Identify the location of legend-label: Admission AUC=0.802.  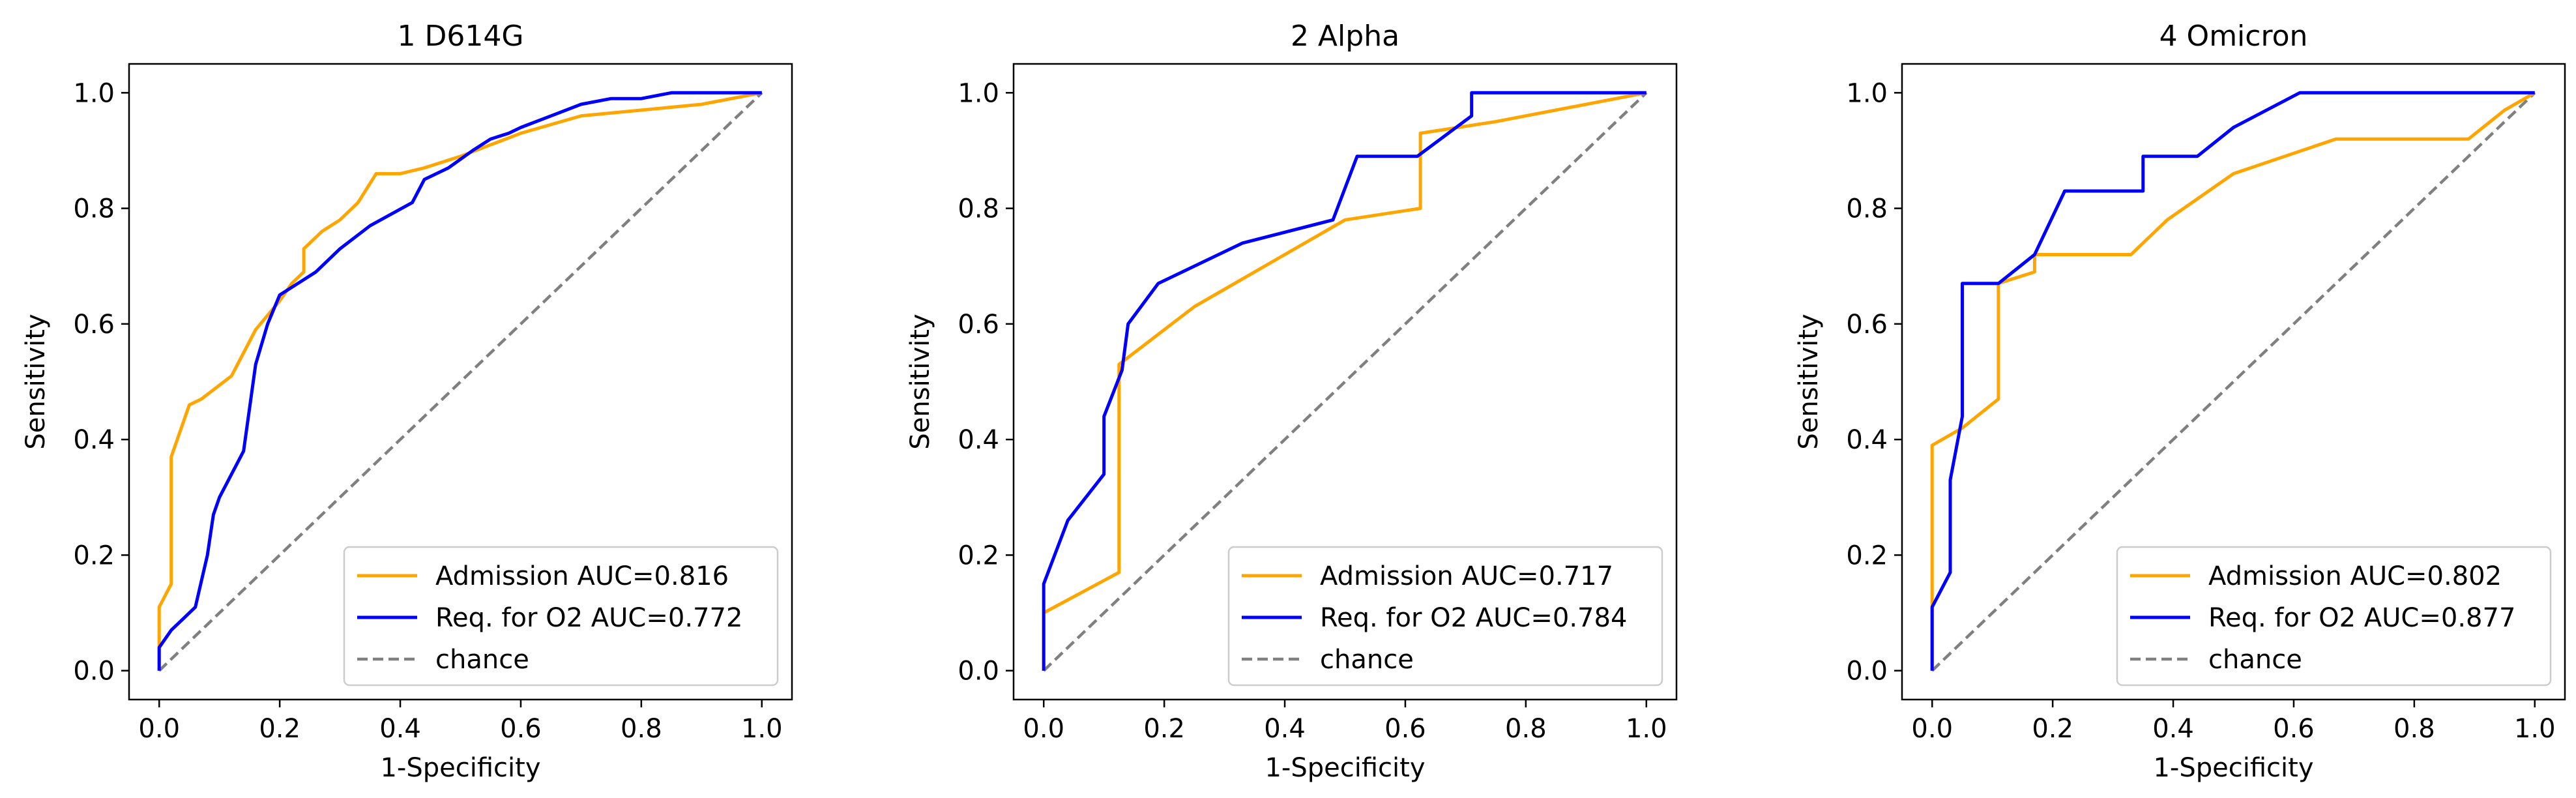
(2355, 576).